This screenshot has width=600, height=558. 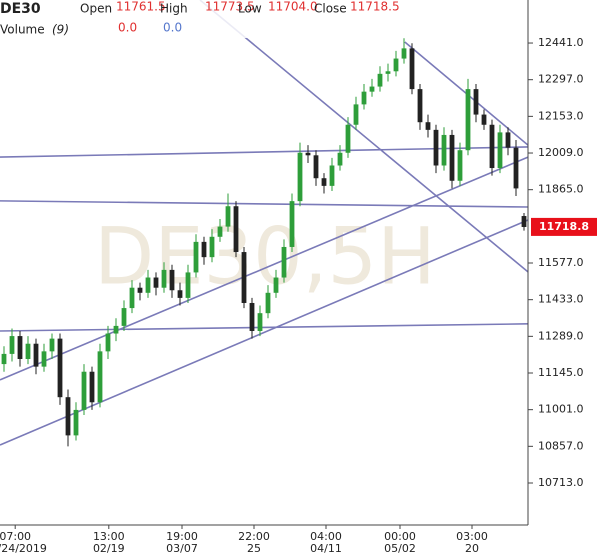 I want to click on header-bg, so click(x=190, y=19).